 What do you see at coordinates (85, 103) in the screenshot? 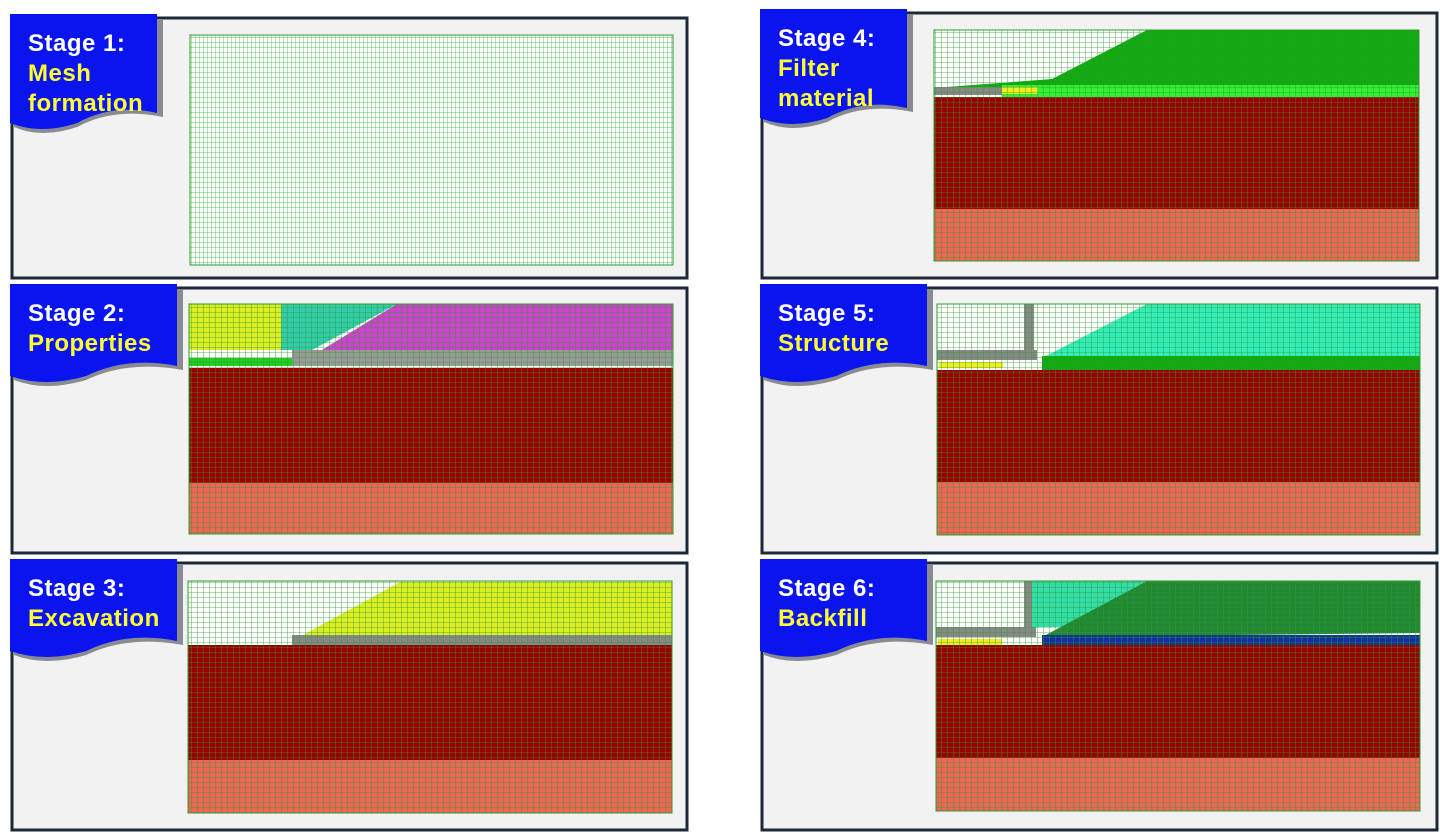
I see `stage-title: formation` at bounding box center [85, 103].